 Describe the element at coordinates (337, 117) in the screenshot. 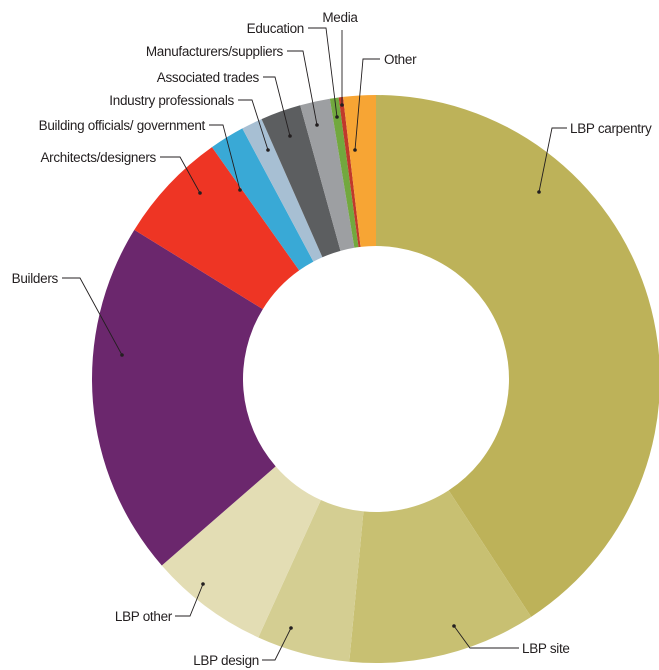

I see `leader-dot-education` at that location.